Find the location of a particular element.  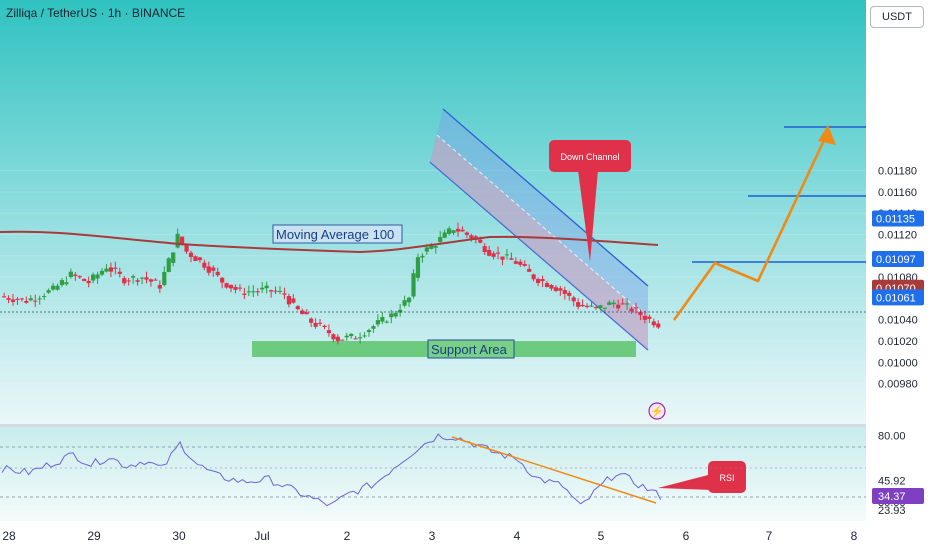

support-area-label: Support Area is located at coordinates (471, 349).